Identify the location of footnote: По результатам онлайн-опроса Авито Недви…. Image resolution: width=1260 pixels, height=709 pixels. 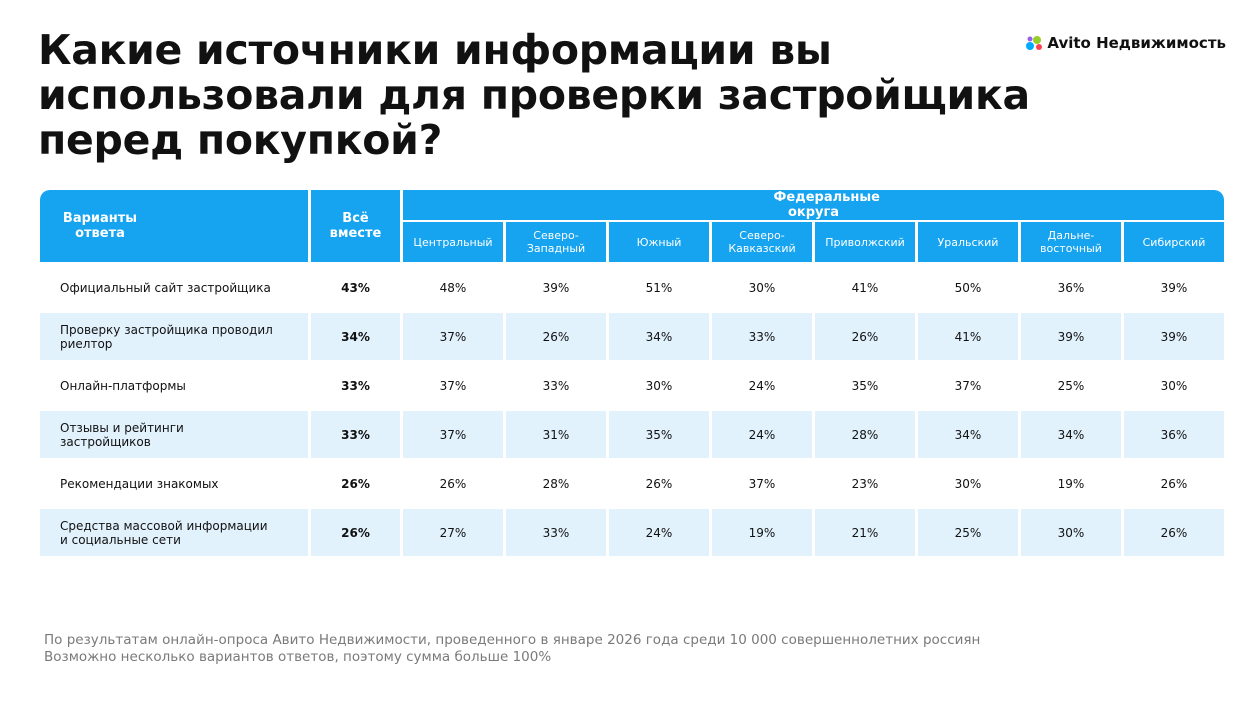
(512, 640).